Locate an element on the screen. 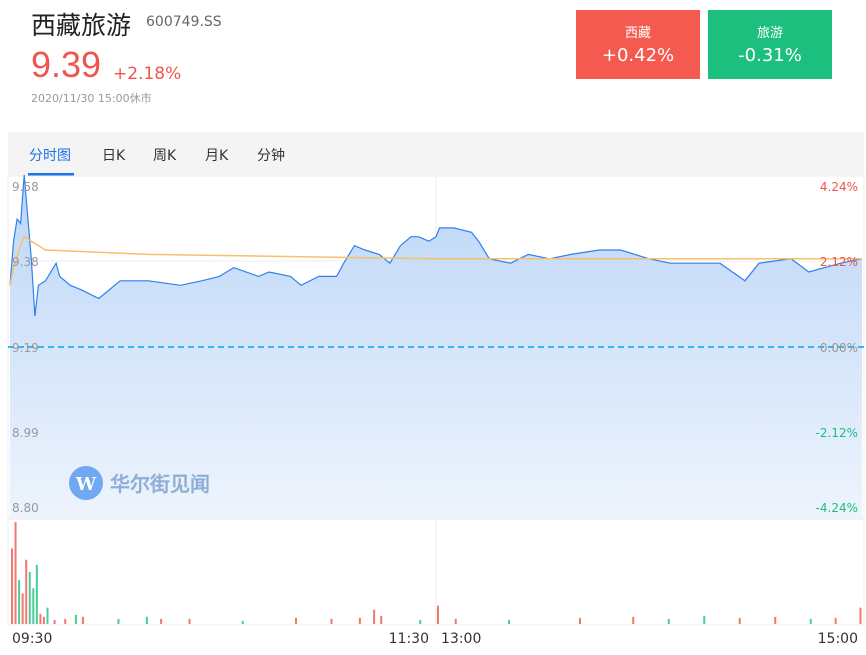 The height and width of the screenshot is (655, 866). y-tick-label: 9.58 is located at coordinates (25, 187).